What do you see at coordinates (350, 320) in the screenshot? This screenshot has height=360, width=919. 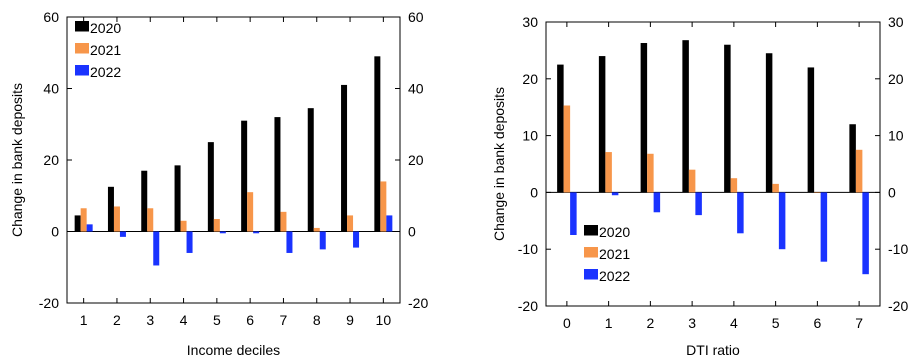 I see `x-tick-label: 9` at bounding box center [350, 320].